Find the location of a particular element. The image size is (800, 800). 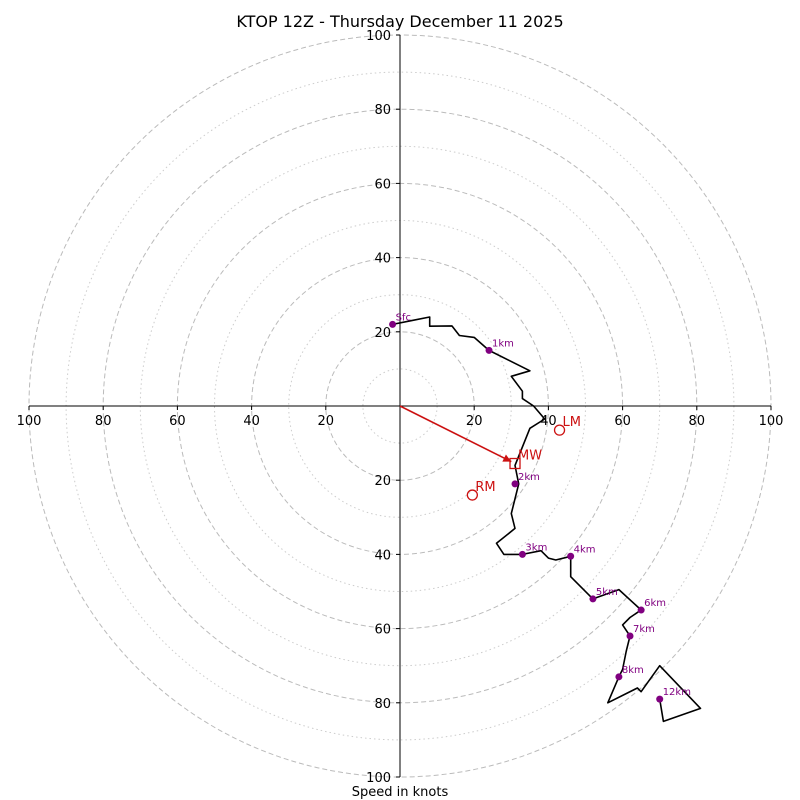

height-label-5km: 5km is located at coordinates (607, 592).